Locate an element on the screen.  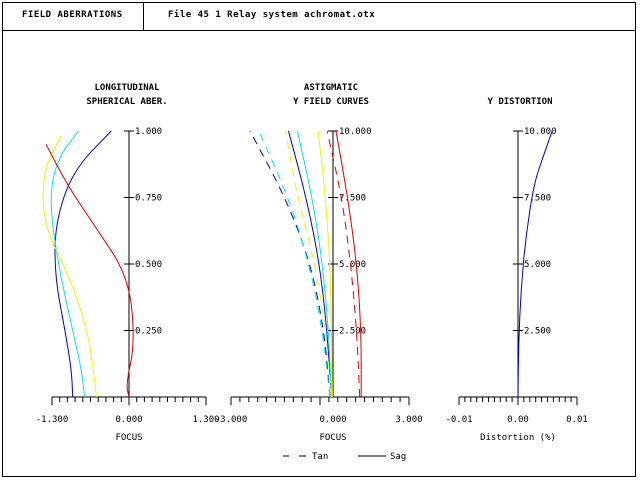
chart-title-line: Y DISTORTION is located at coordinates (519, 102).